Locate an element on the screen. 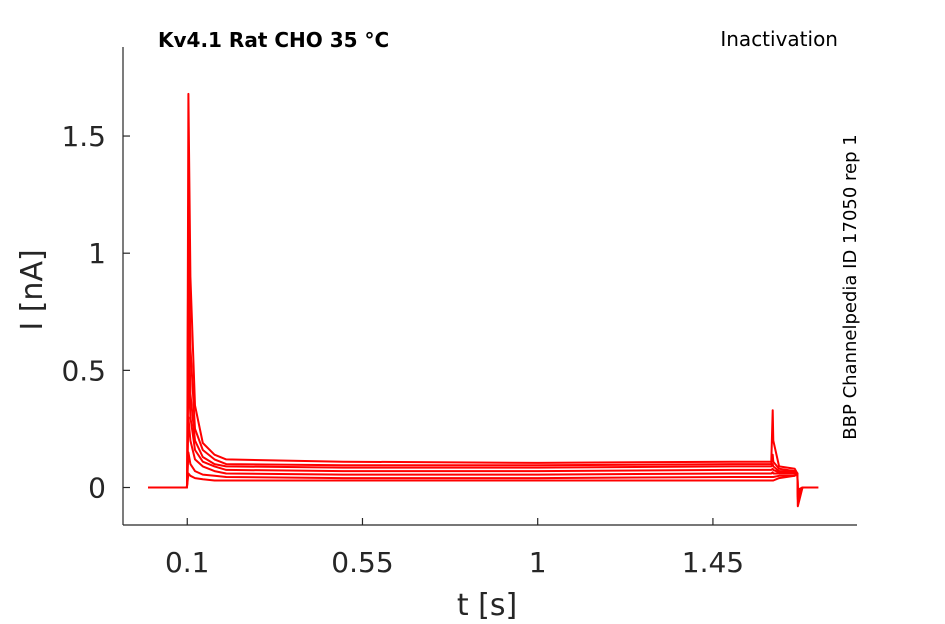  x-axis-title: t [s] is located at coordinates (487, 605).